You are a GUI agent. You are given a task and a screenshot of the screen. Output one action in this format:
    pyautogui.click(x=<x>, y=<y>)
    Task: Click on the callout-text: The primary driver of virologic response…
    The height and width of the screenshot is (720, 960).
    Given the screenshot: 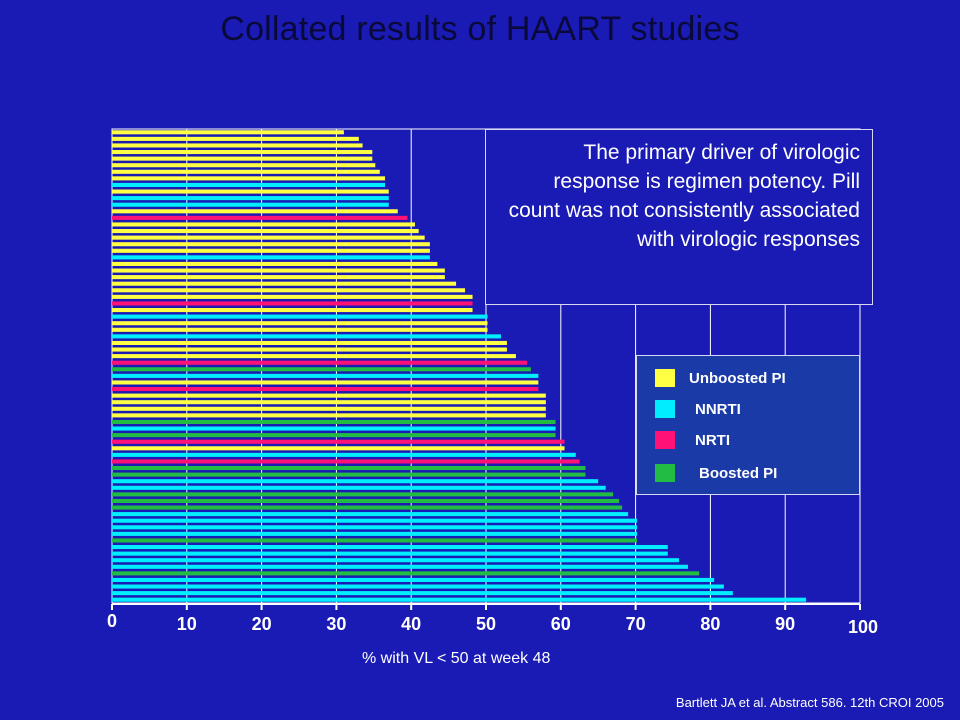 What is the action you would take?
    pyautogui.click(x=684, y=196)
    